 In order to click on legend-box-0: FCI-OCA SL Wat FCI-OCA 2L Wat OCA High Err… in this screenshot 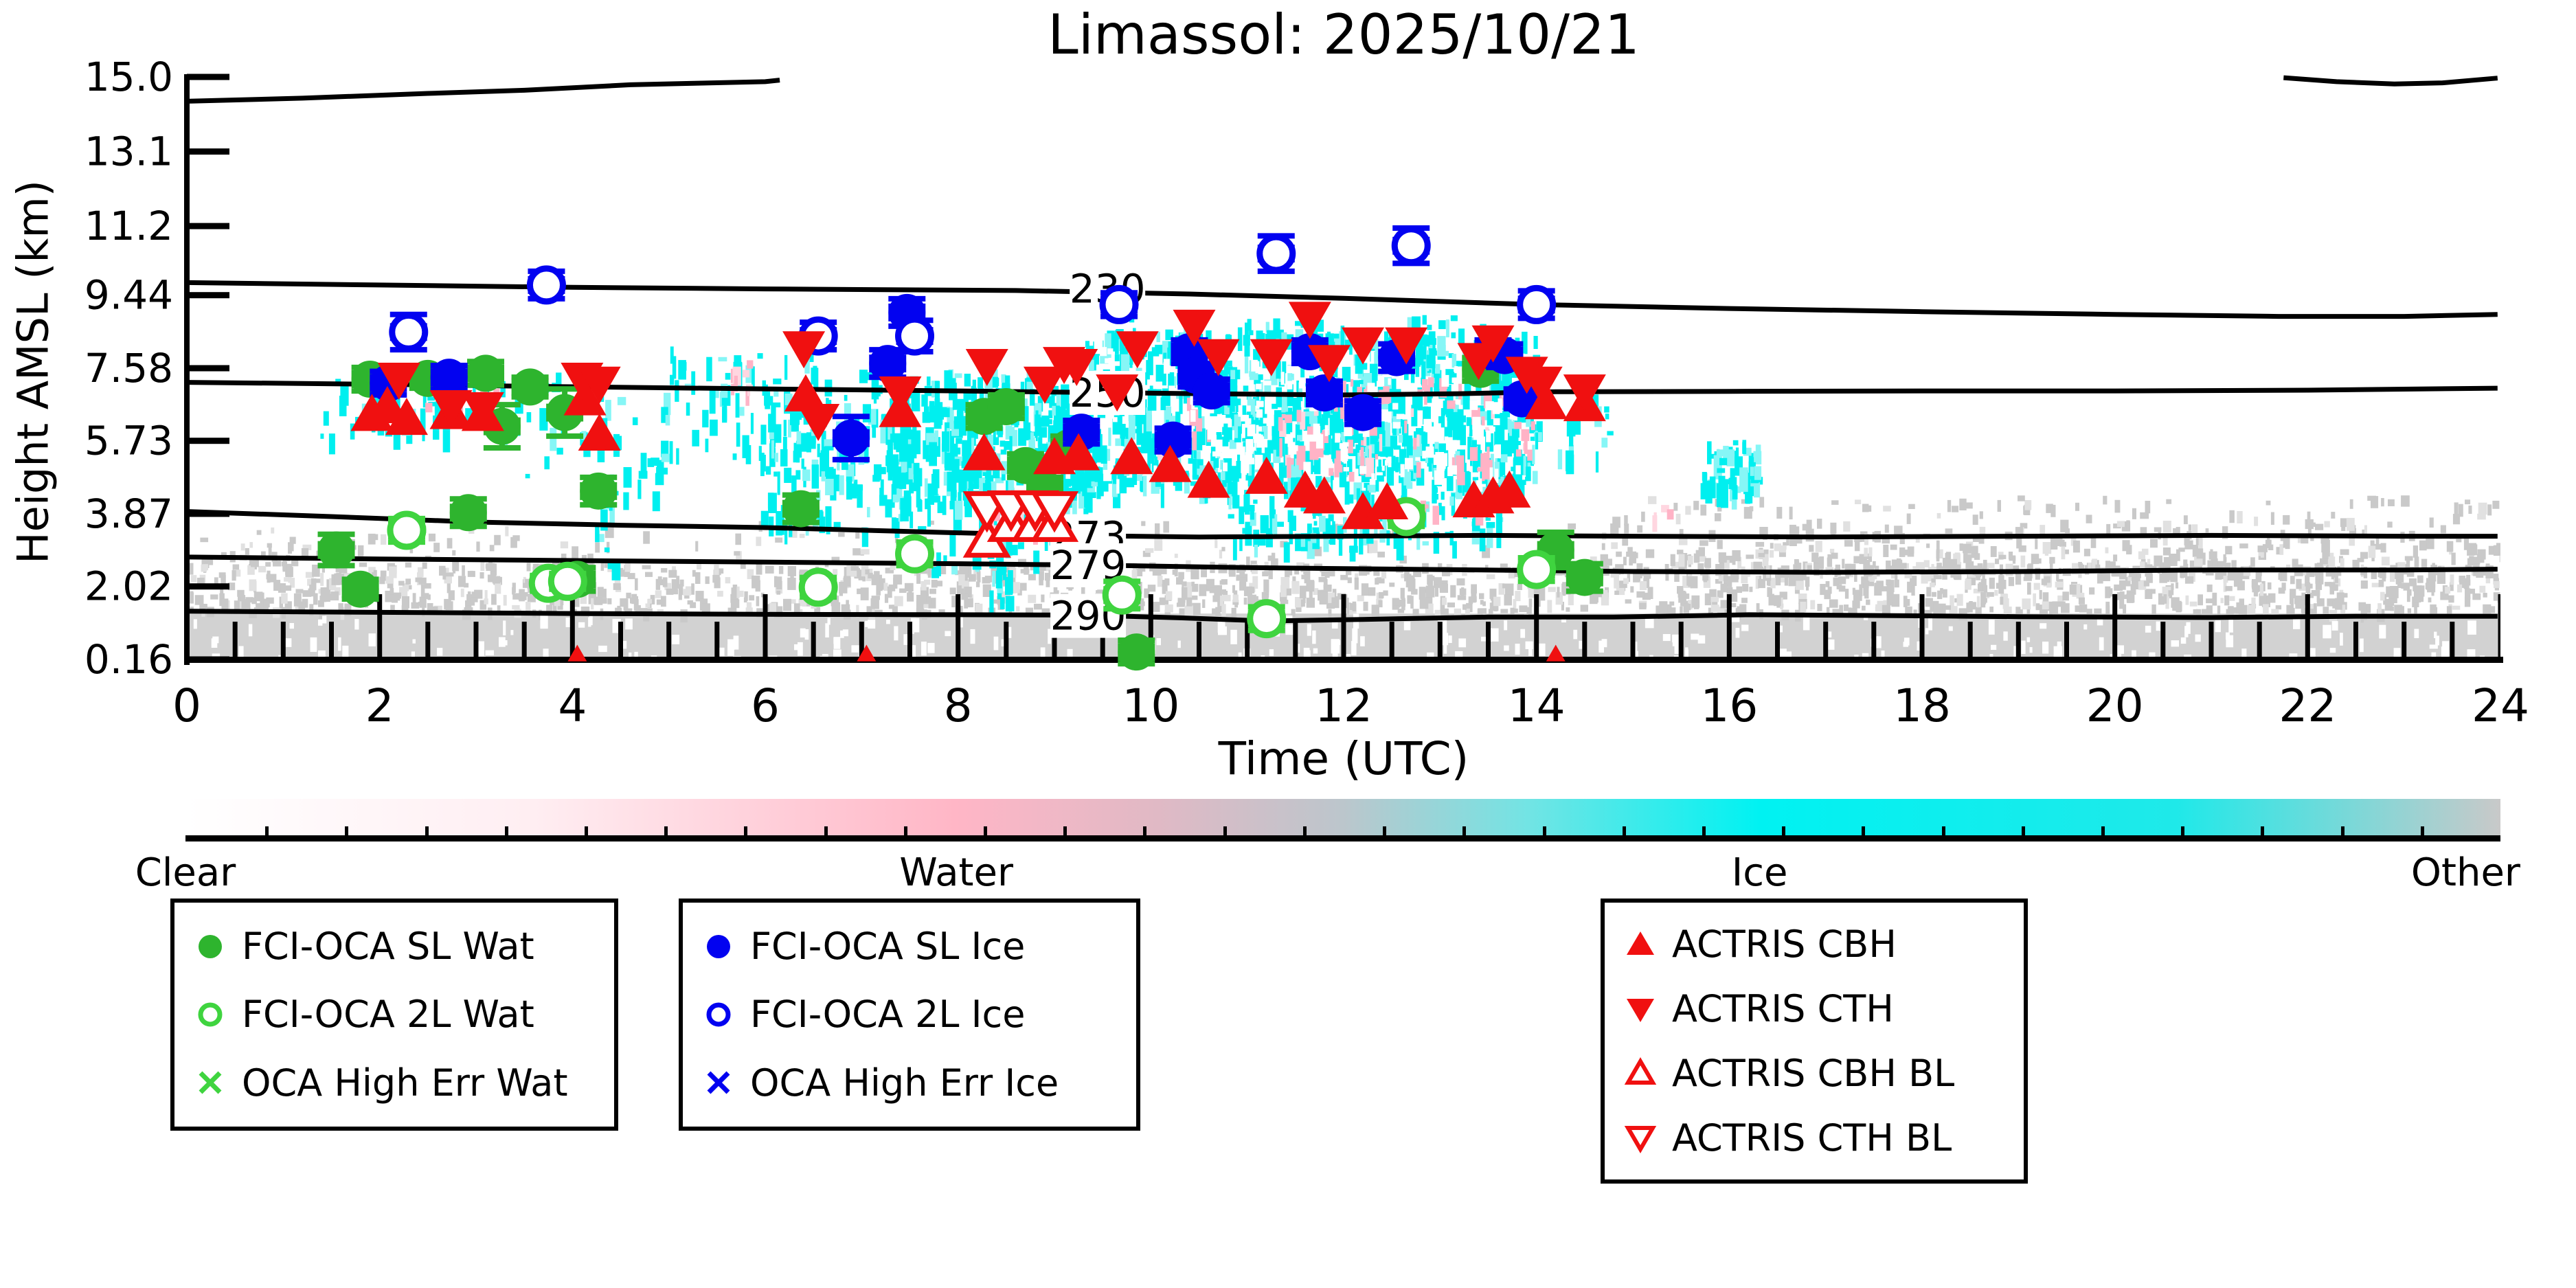, I will do `click(394, 1015)`.